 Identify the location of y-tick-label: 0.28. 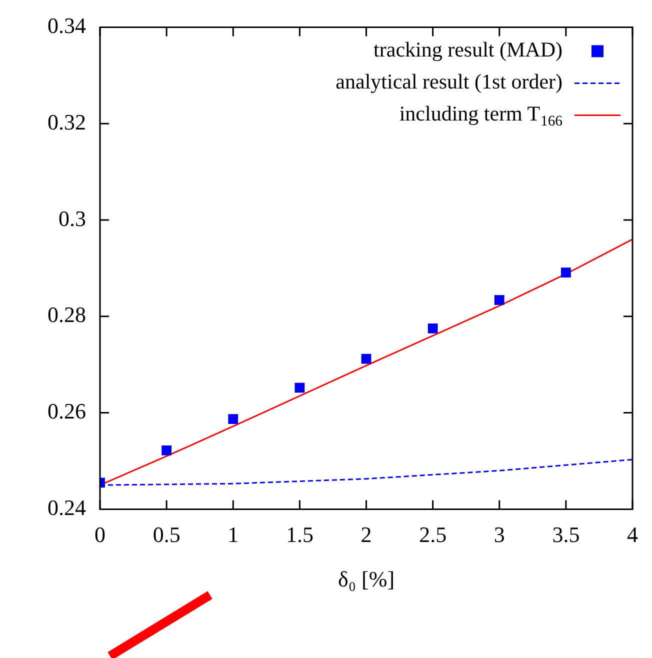
(67, 315).